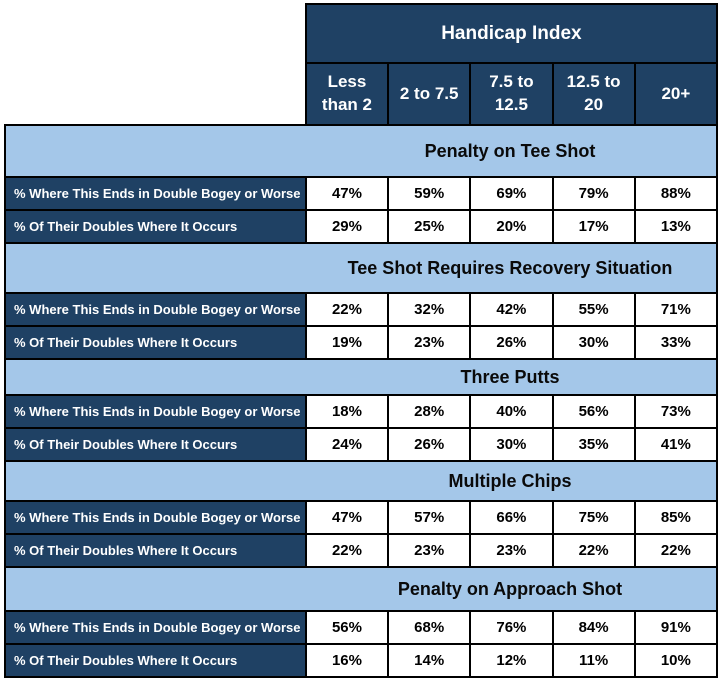  What do you see at coordinates (429, 411) in the screenshot?
I see `value-cell: 28%` at bounding box center [429, 411].